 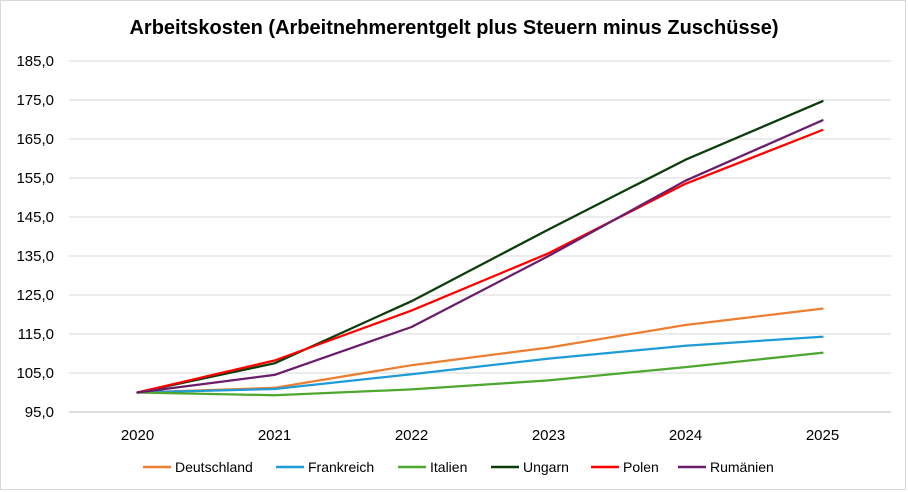 I want to click on y-tick-label: 95,0, so click(x=39, y=412).